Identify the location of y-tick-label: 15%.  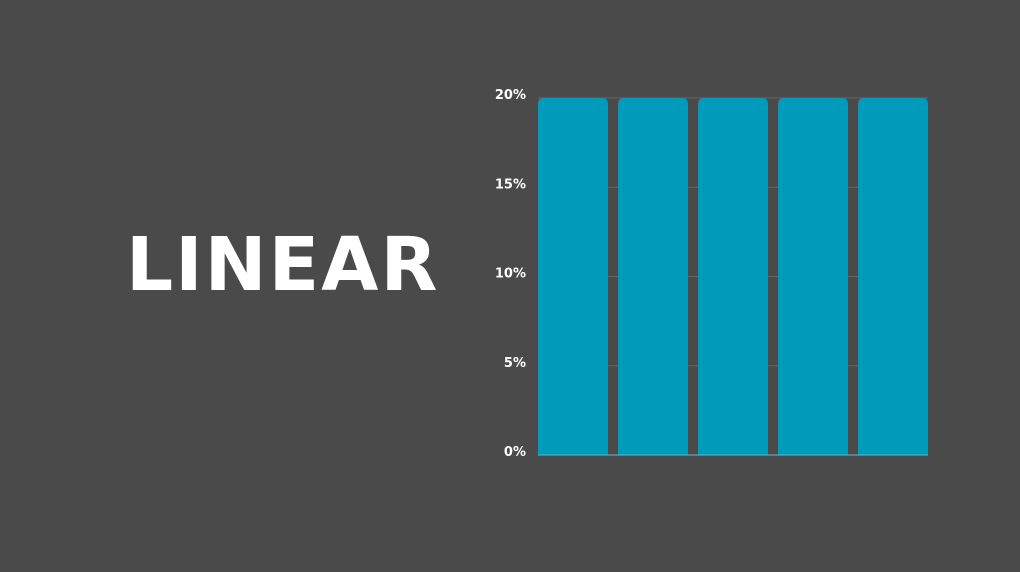
(510, 184).